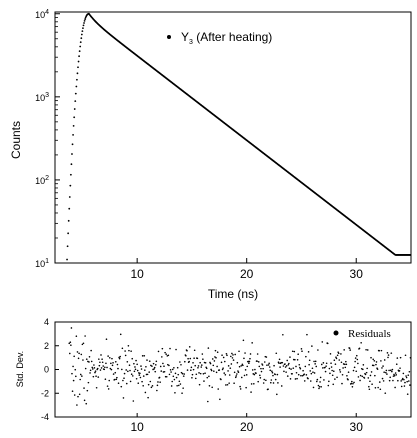 This screenshot has width=417, height=438. What do you see at coordinates (42, 14) in the screenshot?
I see `decay-y-tick-label: 10⁴` at bounding box center [42, 14].